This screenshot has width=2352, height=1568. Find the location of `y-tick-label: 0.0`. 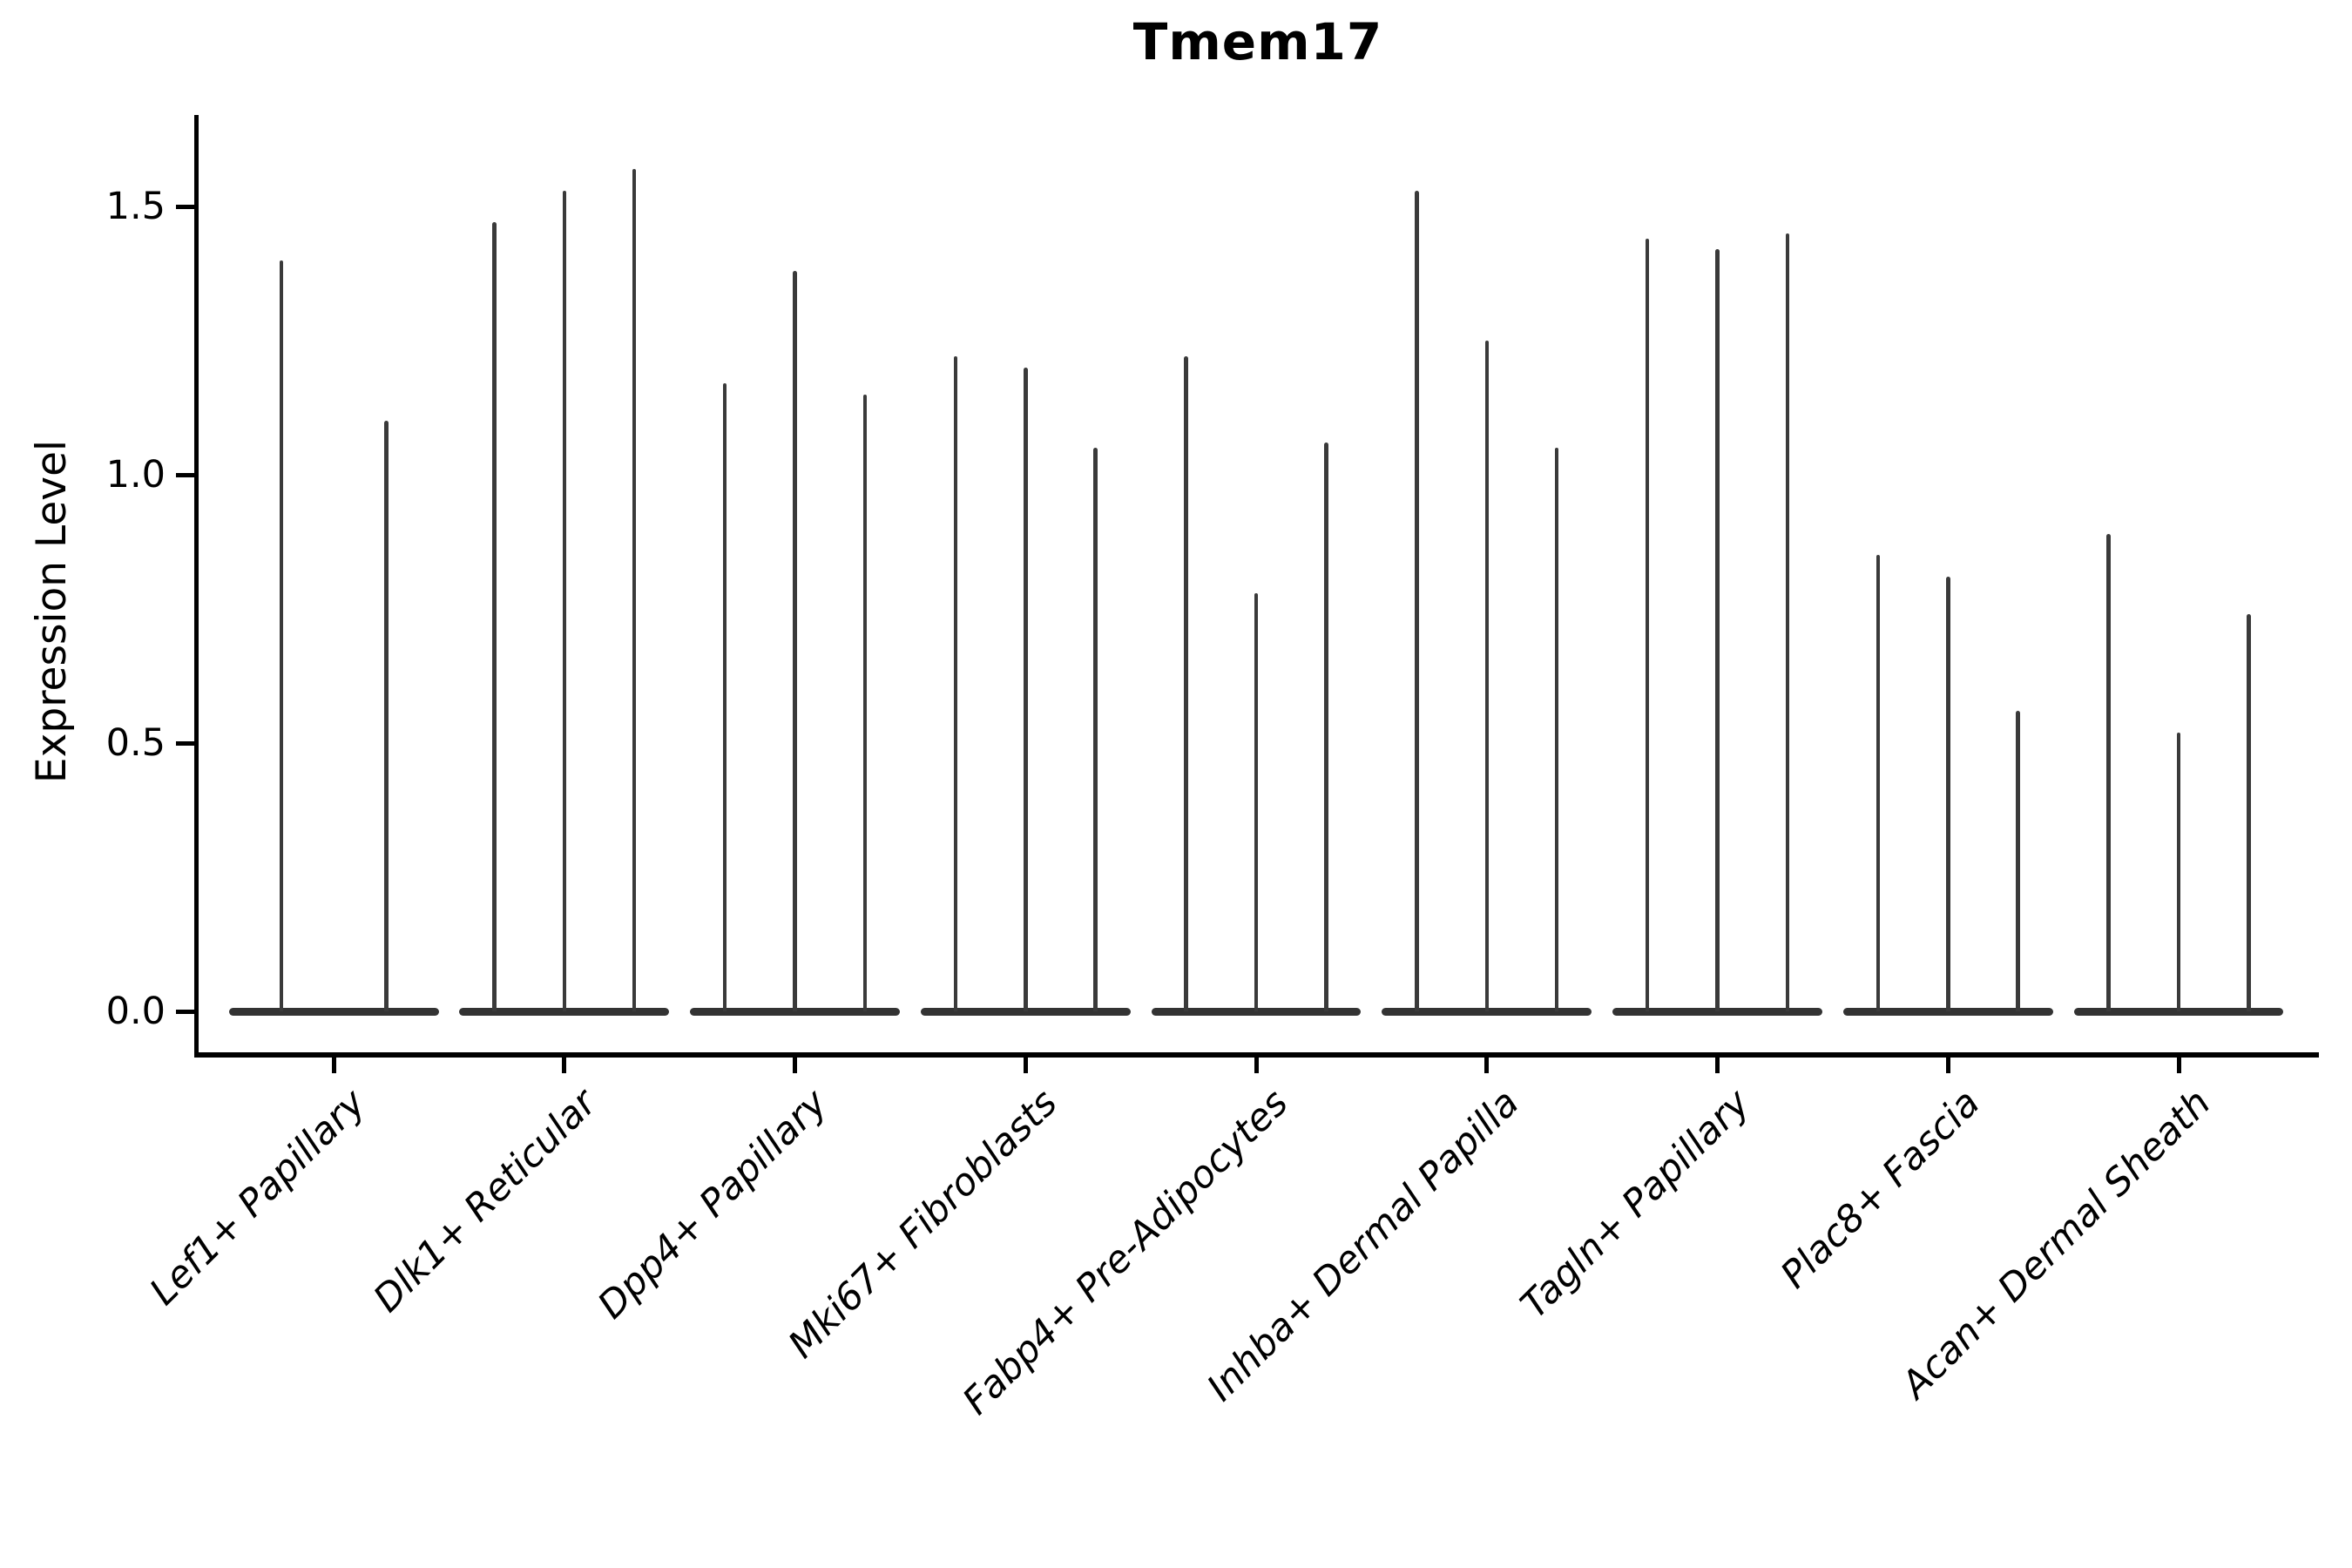

y-tick-label: 0.0 is located at coordinates (135, 1012).